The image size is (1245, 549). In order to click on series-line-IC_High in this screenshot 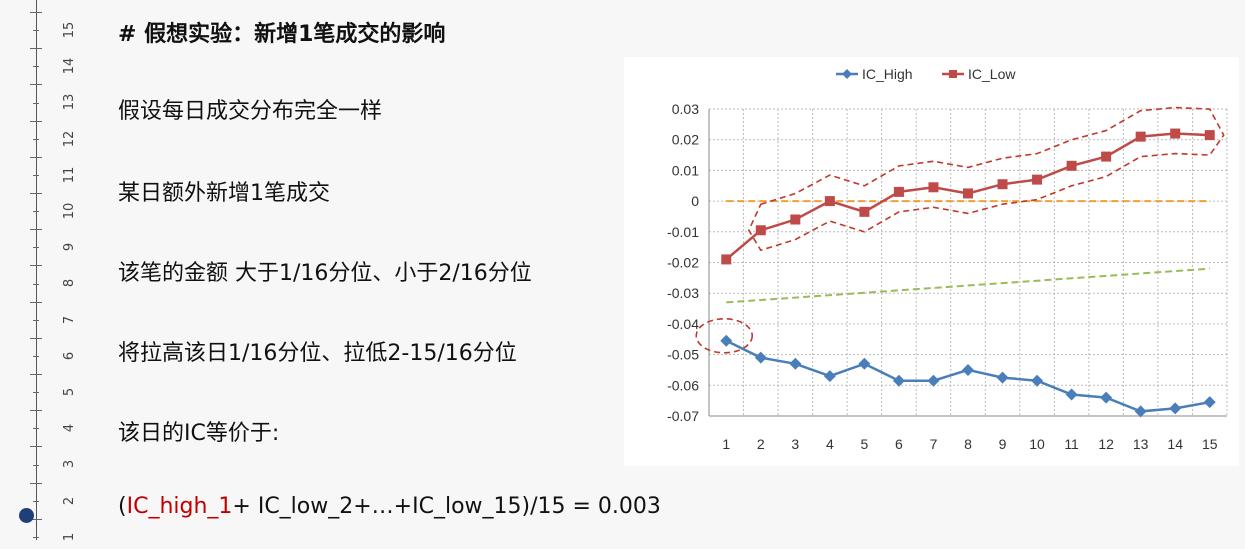, I will do `click(967, 376)`.